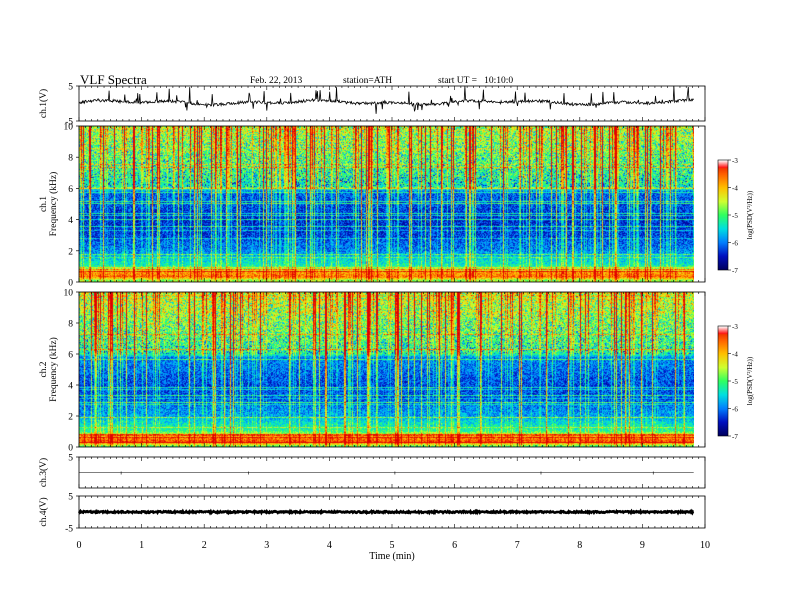  Describe the element at coordinates (70, 221) in the screenshot. I see `y-tick-label-ch1-spec: 4` at that location.